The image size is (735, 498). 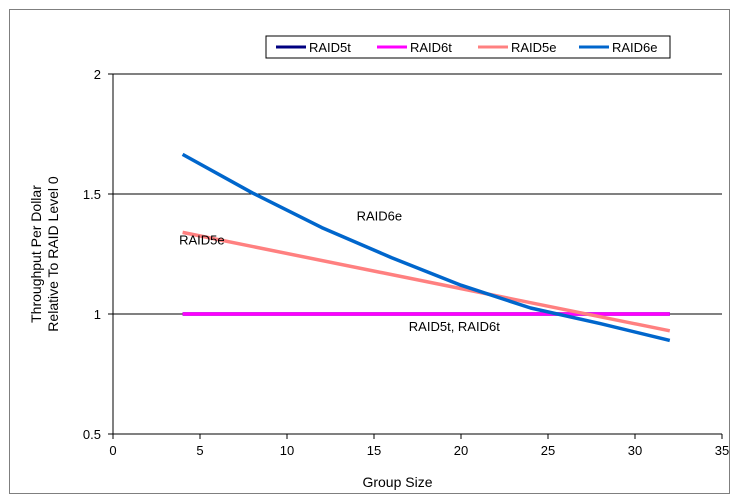 What do you see at coordinates (380, 215) in the screenshot?
I see `annotation-label: RAID6e` at bounding box center [380, 215].